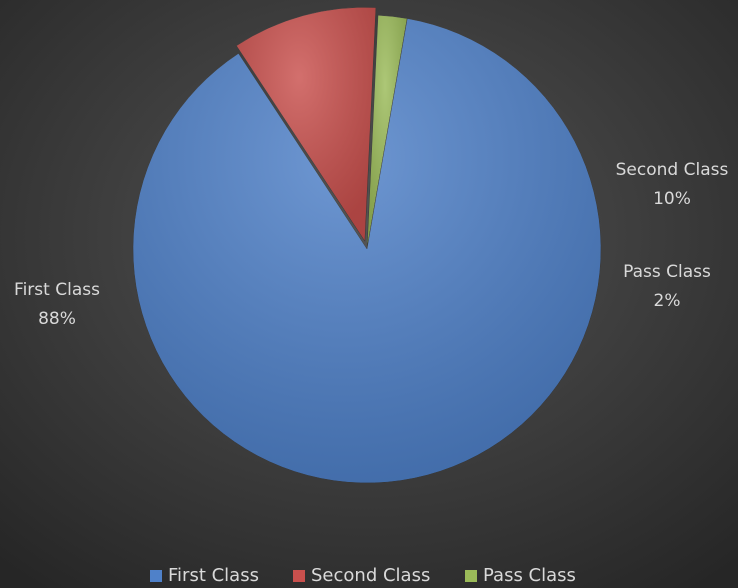 This screenshot has width=738, height=588. Describe the element at coordinates (57, 319) in the screenshot. I see `data-label-value: 88%` at that location.